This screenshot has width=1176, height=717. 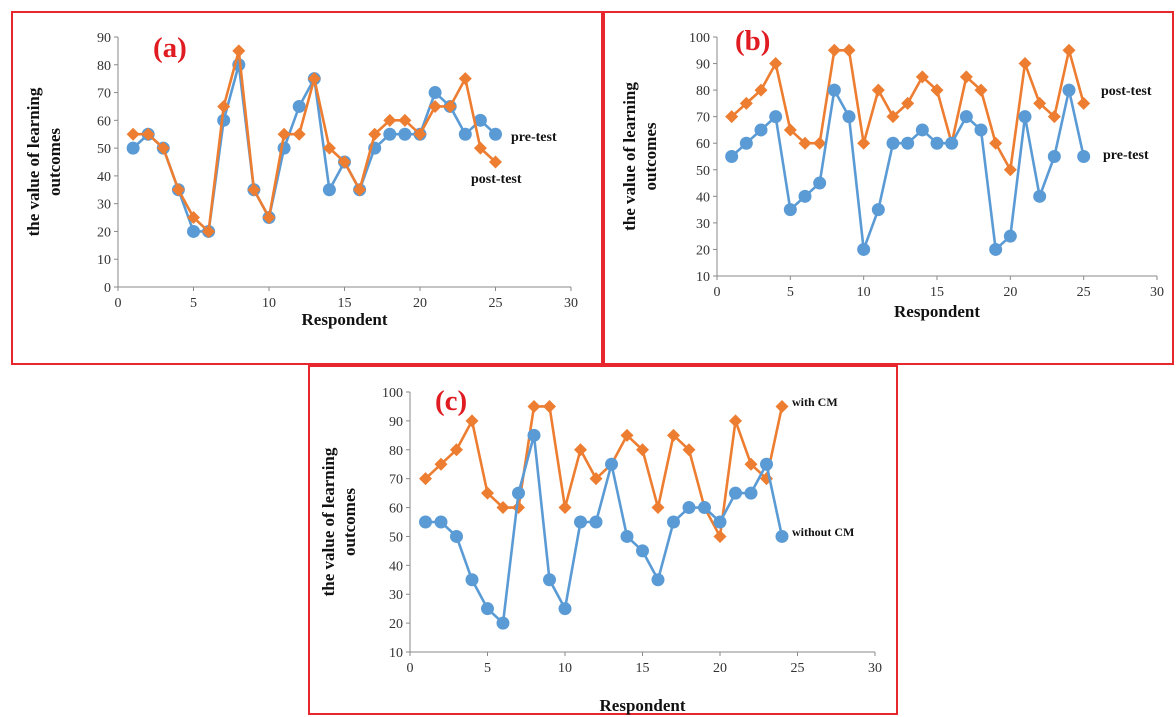 I want to click on chart-b-y-axis-title-line2: outcomes, so click(x=650, y=156).